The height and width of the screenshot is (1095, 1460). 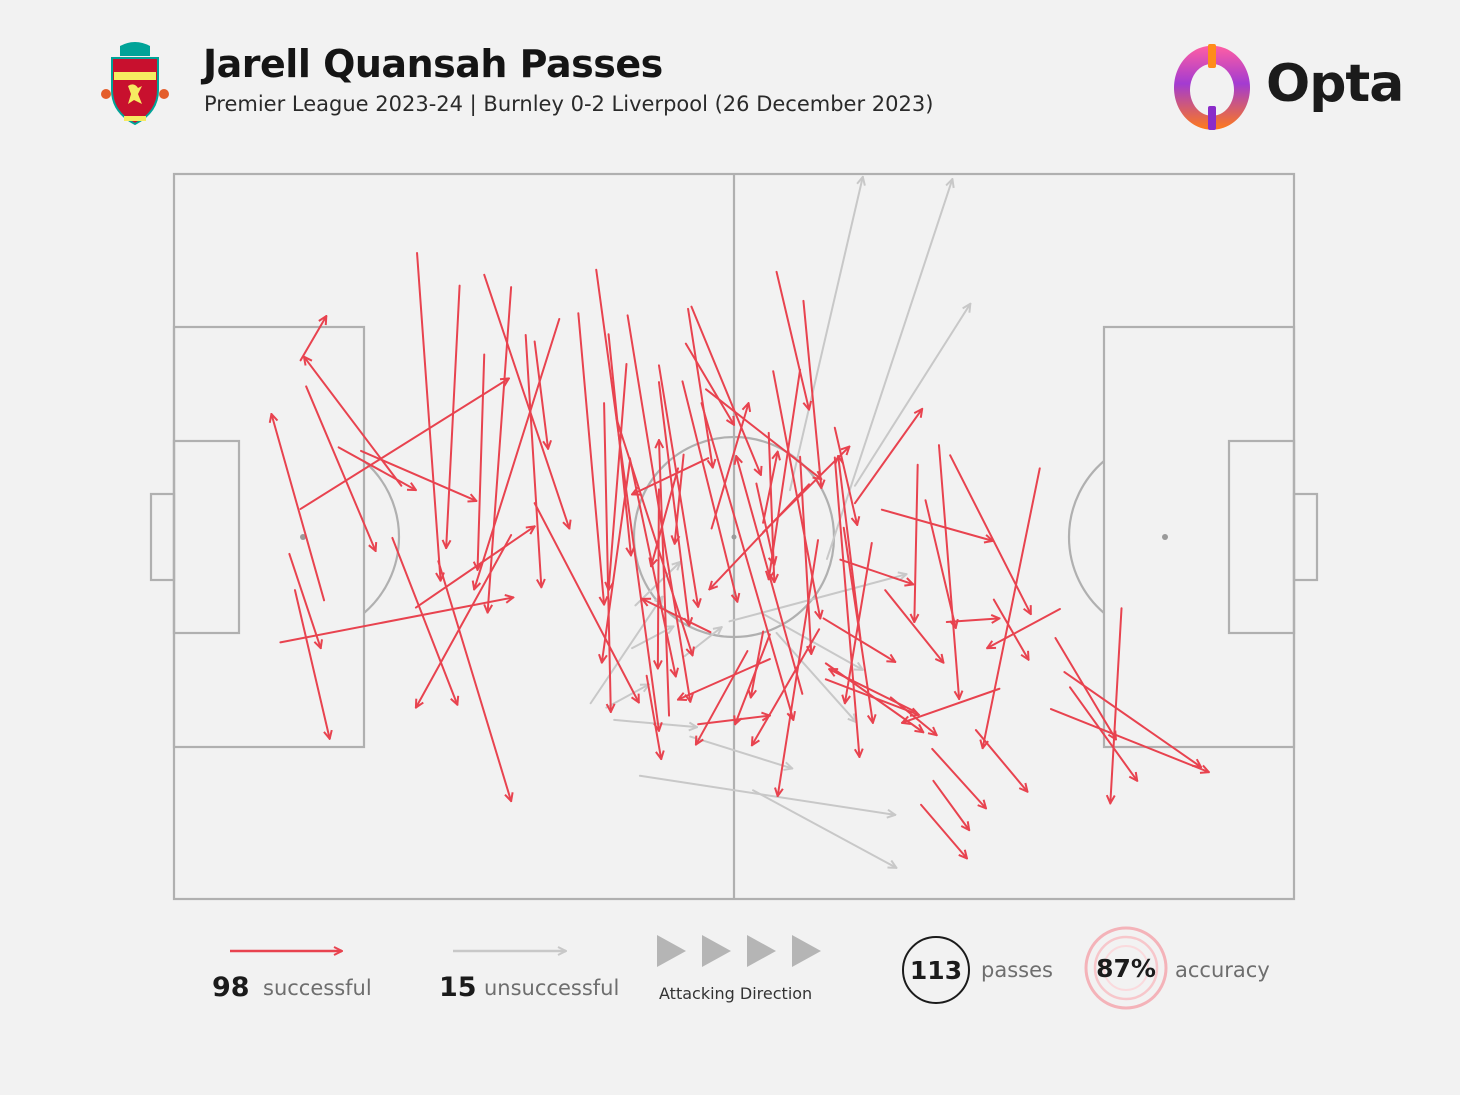 What do you see at coordinates (317, 988) in the screenshot?
I see `successful-label: successful` at bounding box center [317, 988].